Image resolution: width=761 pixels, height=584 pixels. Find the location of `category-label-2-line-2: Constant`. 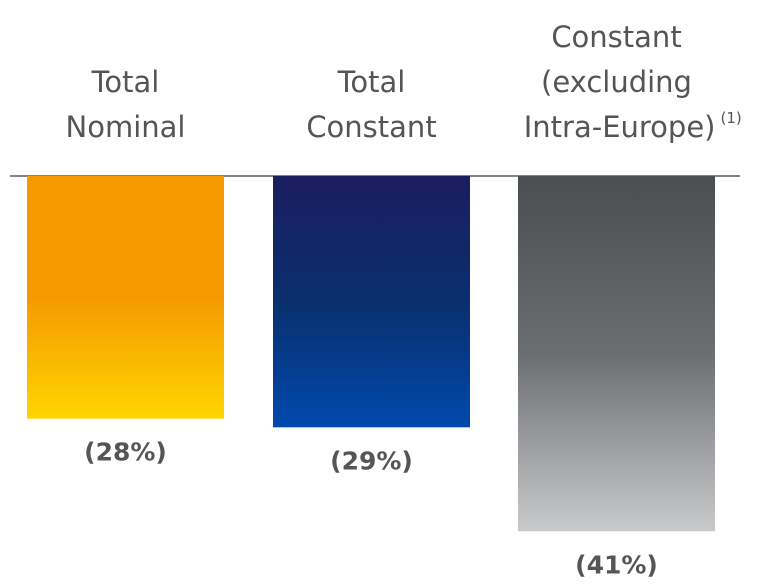

category-label-2-line-2: Constant is located at coordinates (371, 127).